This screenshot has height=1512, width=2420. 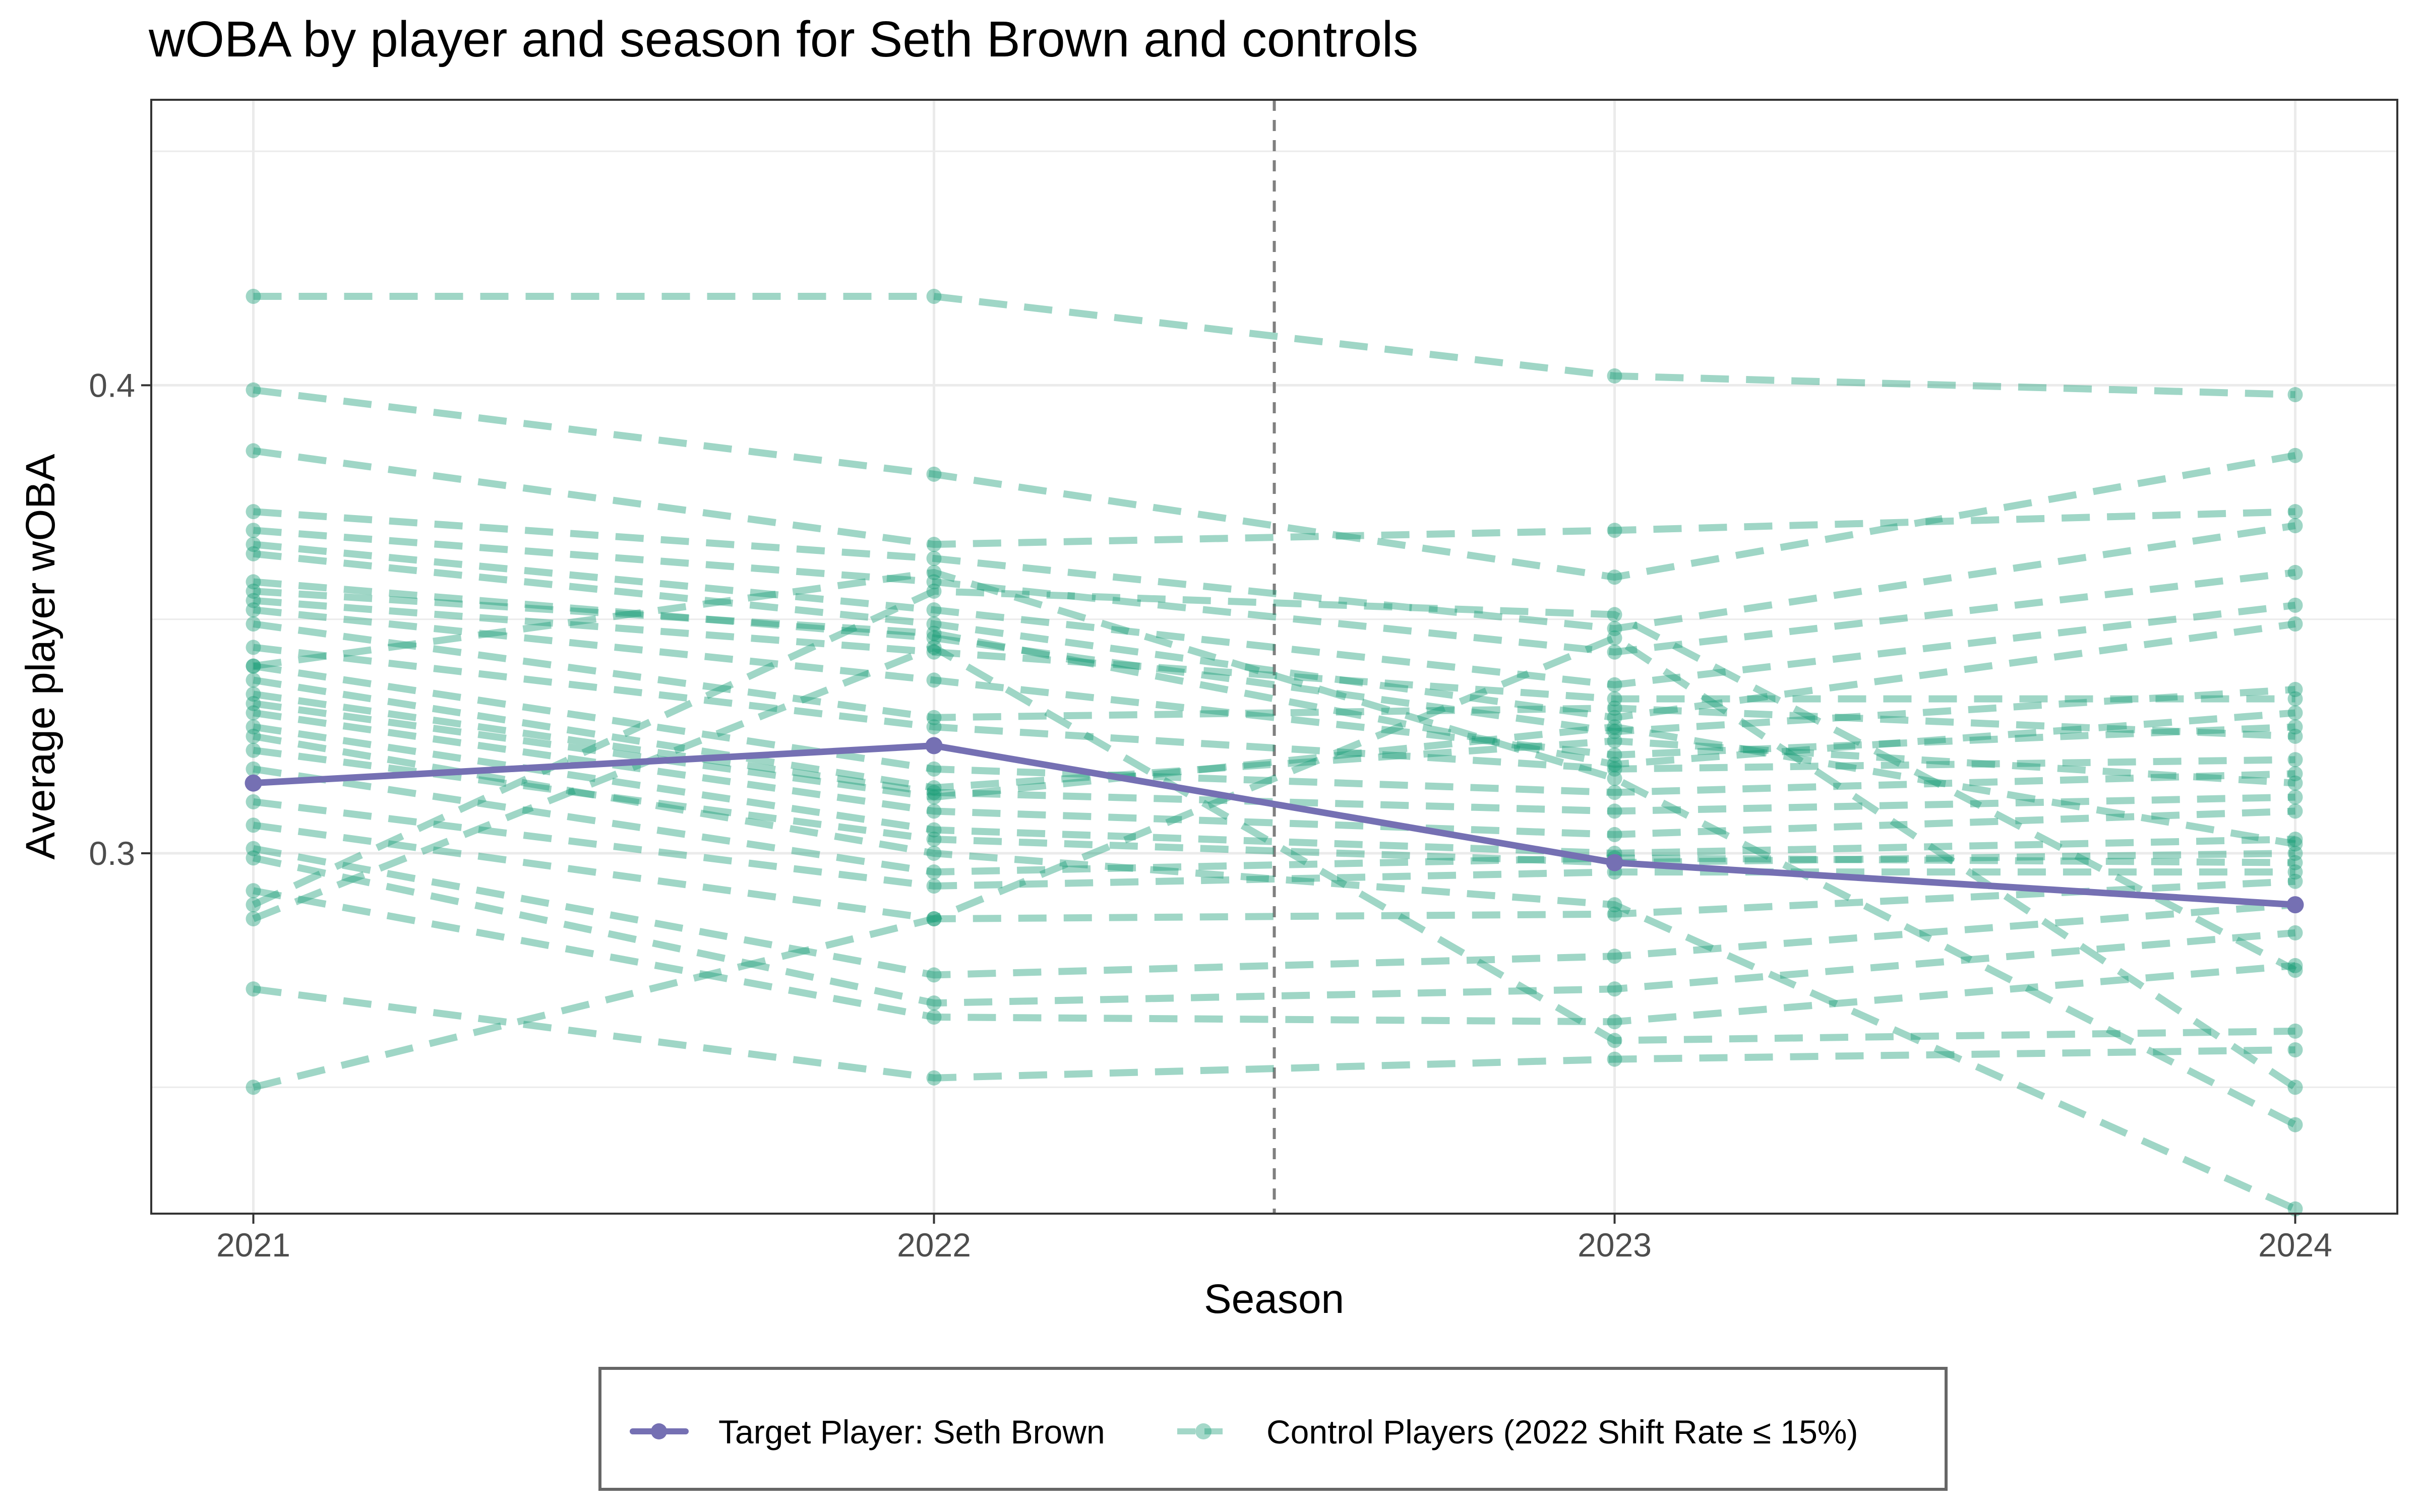 I want to click on x-tick-label: 2022, so click(x=934, y=1245).